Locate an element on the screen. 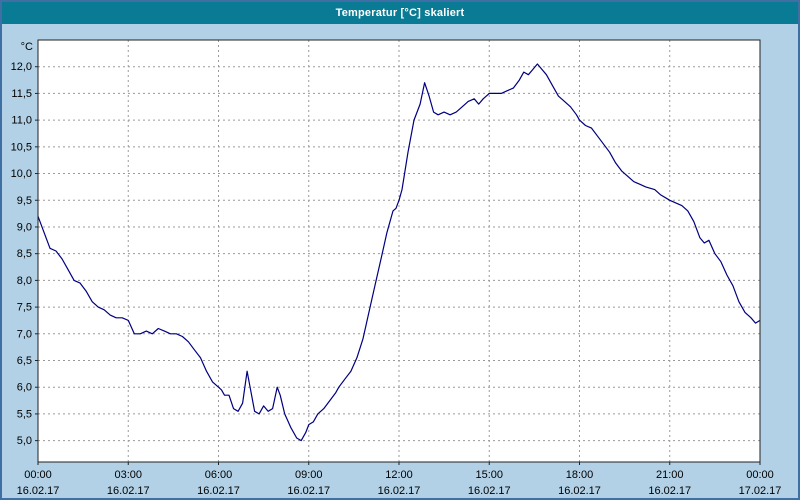 The image size is (800, 500). y-tick-label: 6,0 is located at coordinates (24, 388).